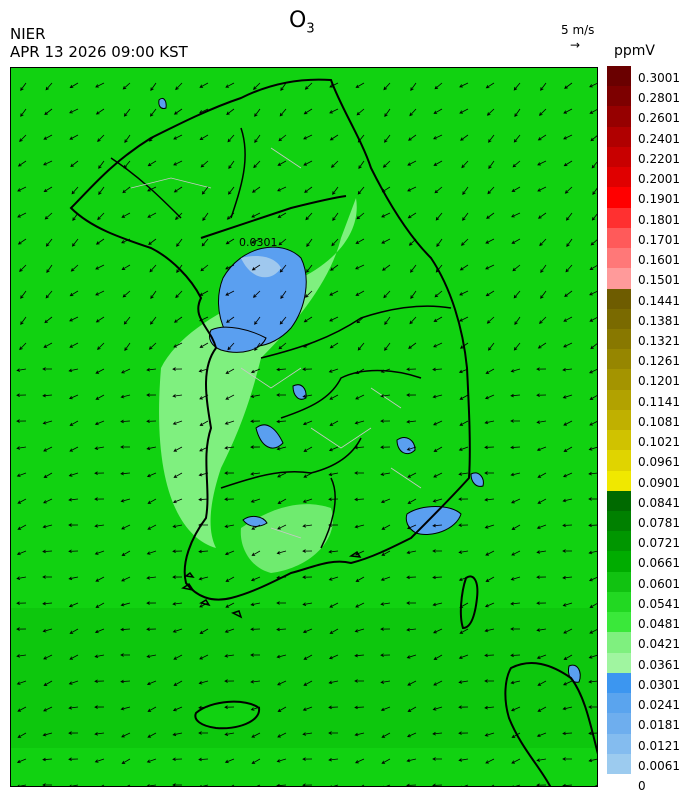 Image resolution: width=692 pixels, height=798 pixels. What do you see at coordinates (659, 745) in the screenshot?
I see `legend-label: 0.0121` at bounding box center [659, 745].